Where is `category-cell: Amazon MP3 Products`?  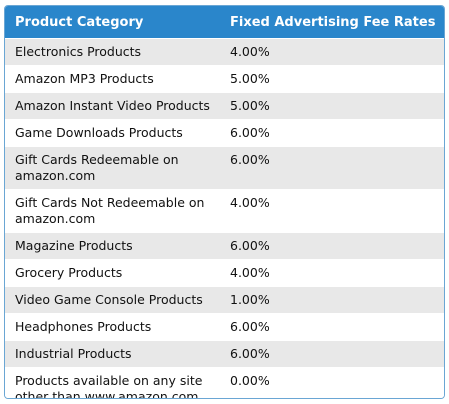 category-cell: Amazon MP3 Products is located at coordinates (115, 79).